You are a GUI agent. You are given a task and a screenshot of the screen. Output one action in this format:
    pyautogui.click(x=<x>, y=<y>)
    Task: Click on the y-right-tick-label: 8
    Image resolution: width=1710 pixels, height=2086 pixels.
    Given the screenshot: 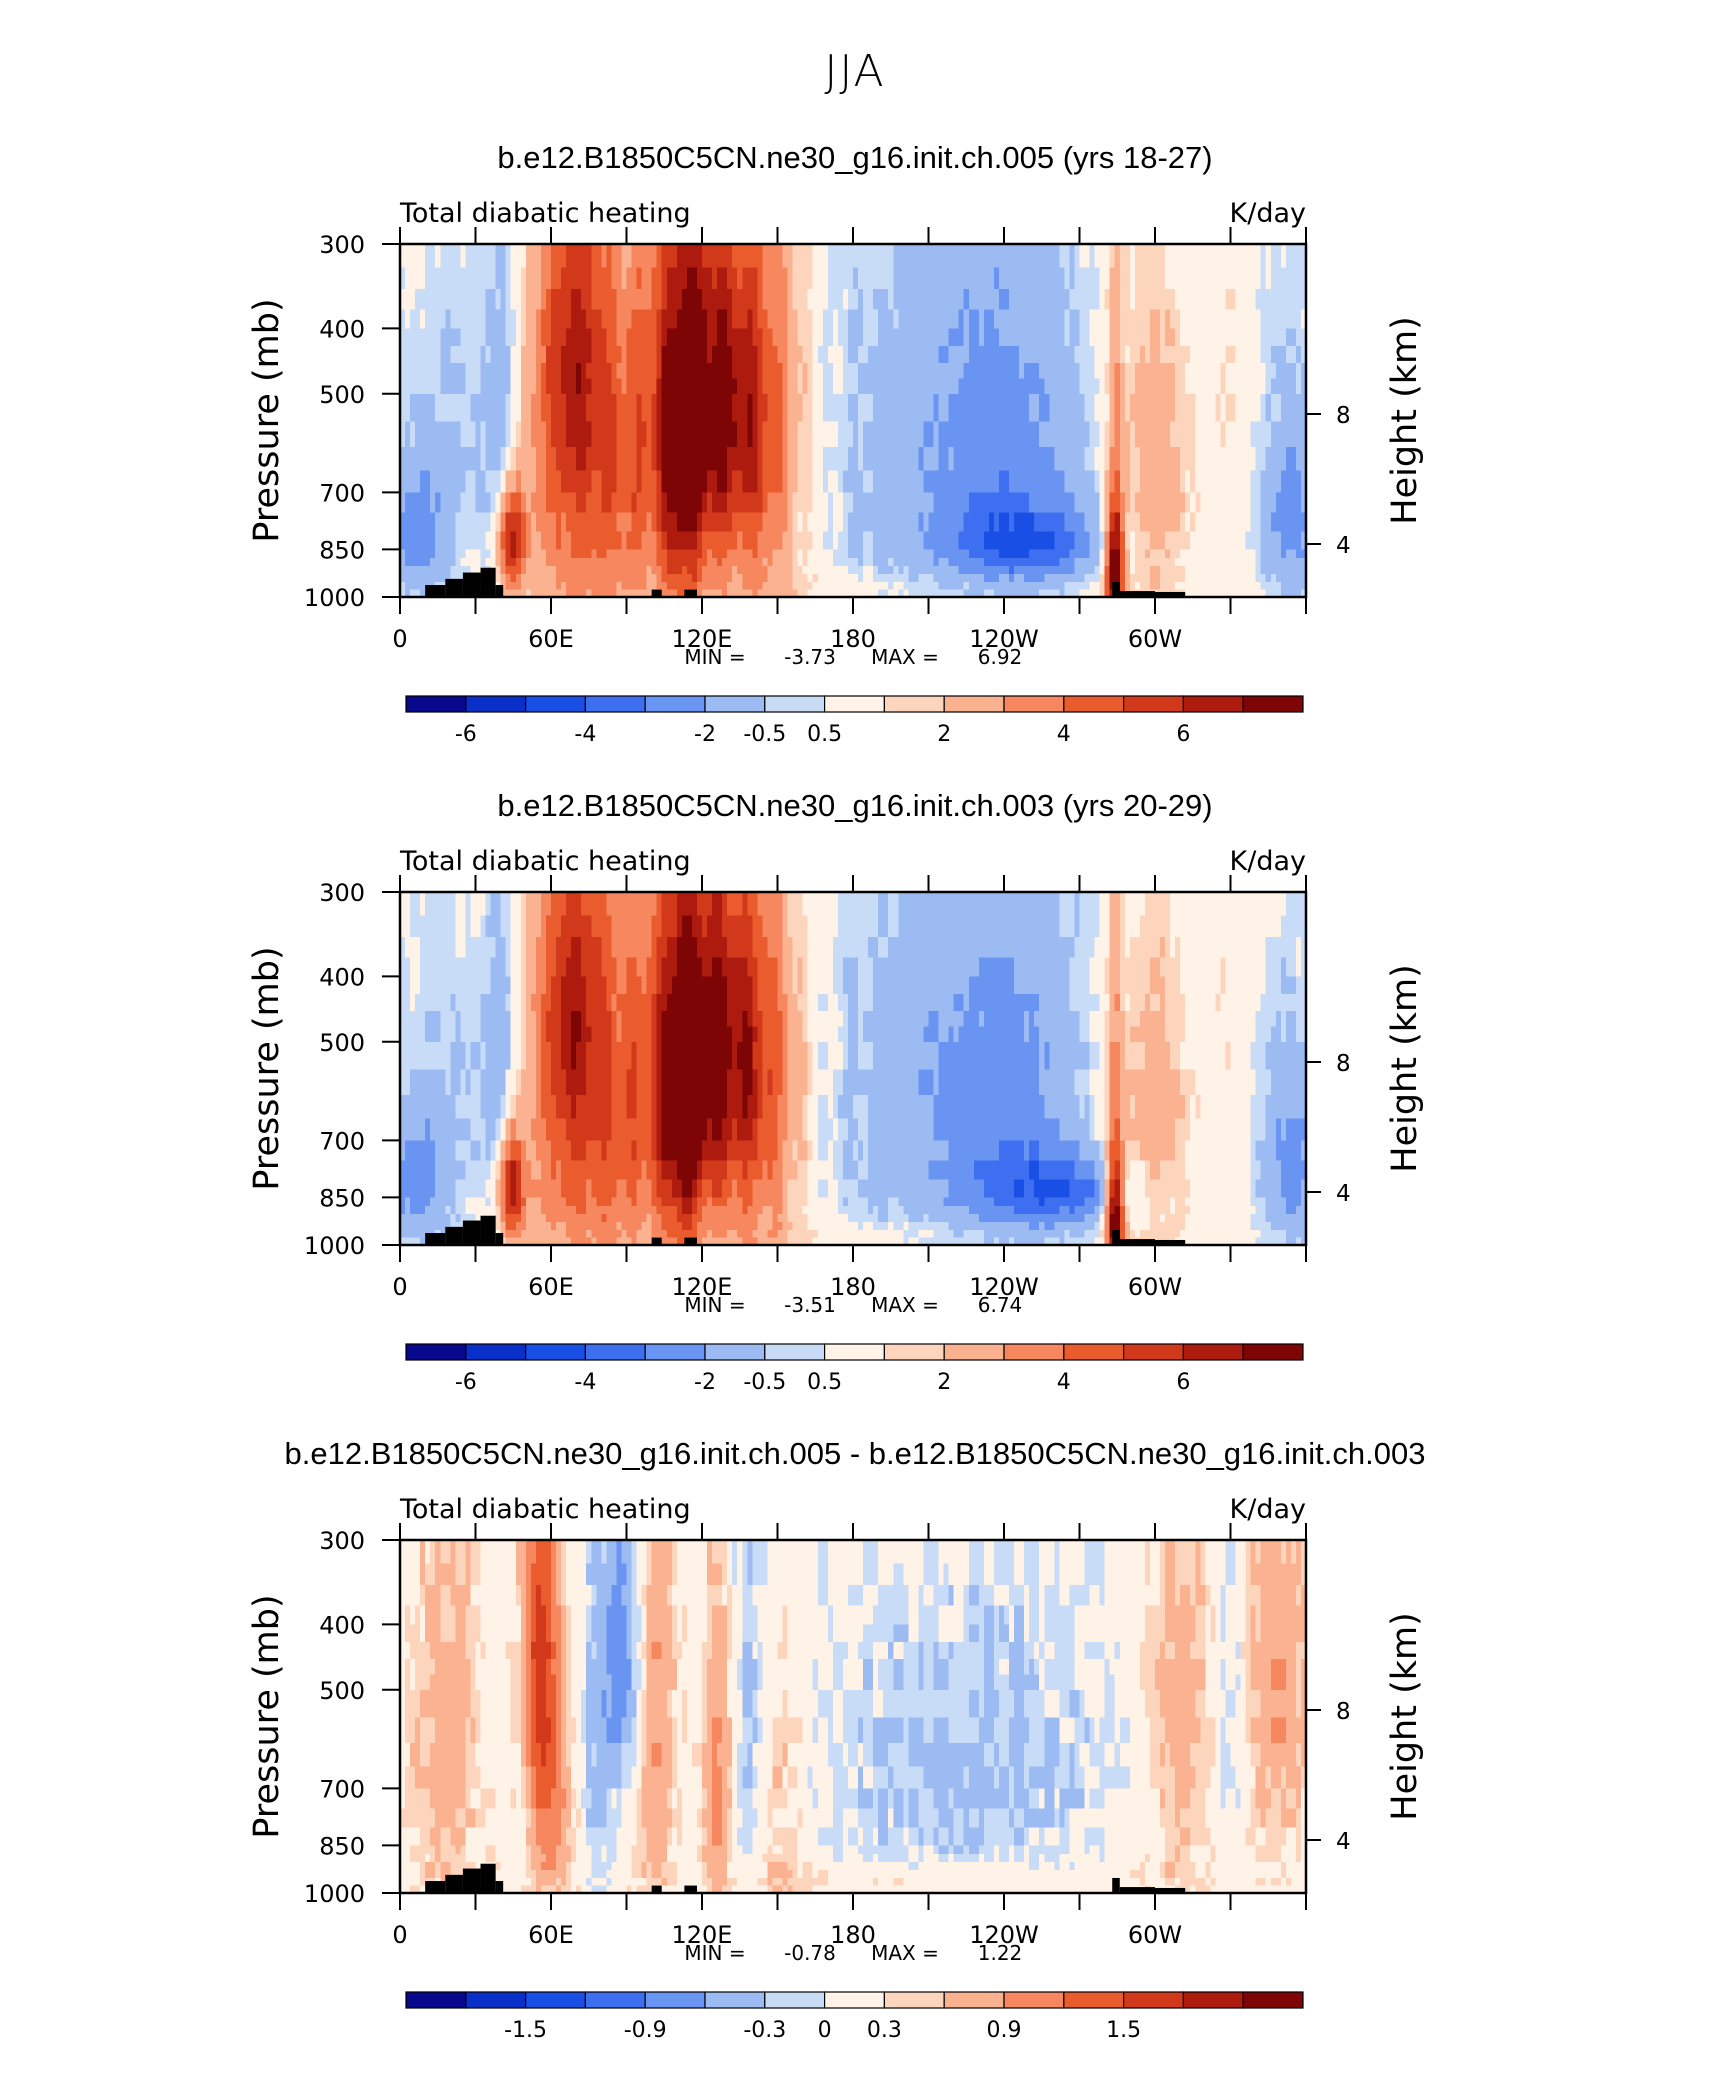 What is the action you would take?
    pyautogui.click(x=1343, y=416)
    